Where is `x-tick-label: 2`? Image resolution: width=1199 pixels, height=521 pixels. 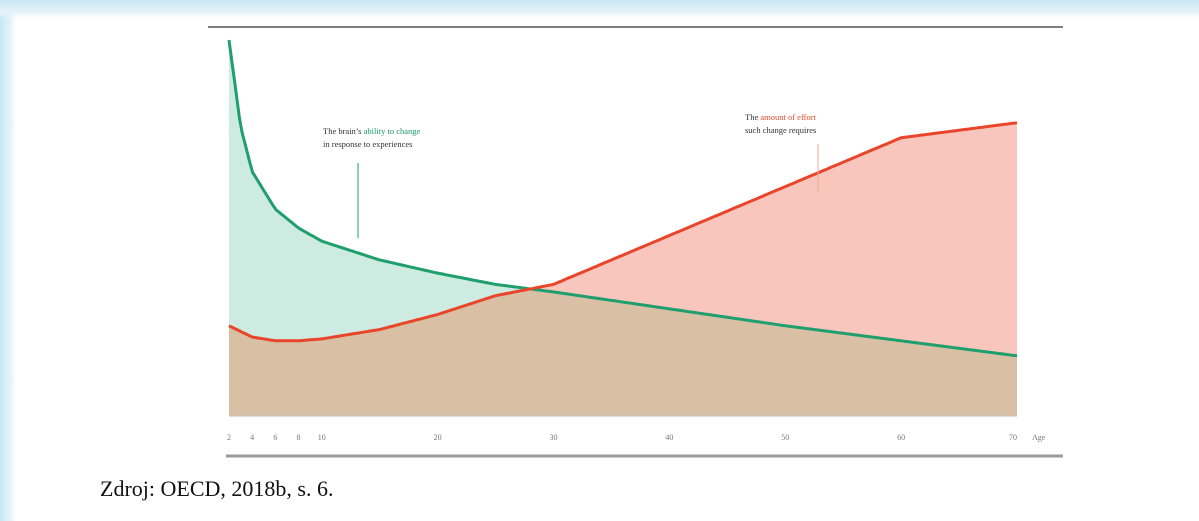 x-tick-label: 2 is located at coordinates (229, 437).